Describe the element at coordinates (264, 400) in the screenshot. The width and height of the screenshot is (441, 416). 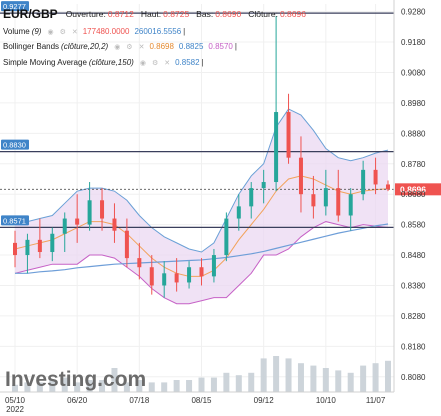
I see `x-tick-label: 09/12` at that location.